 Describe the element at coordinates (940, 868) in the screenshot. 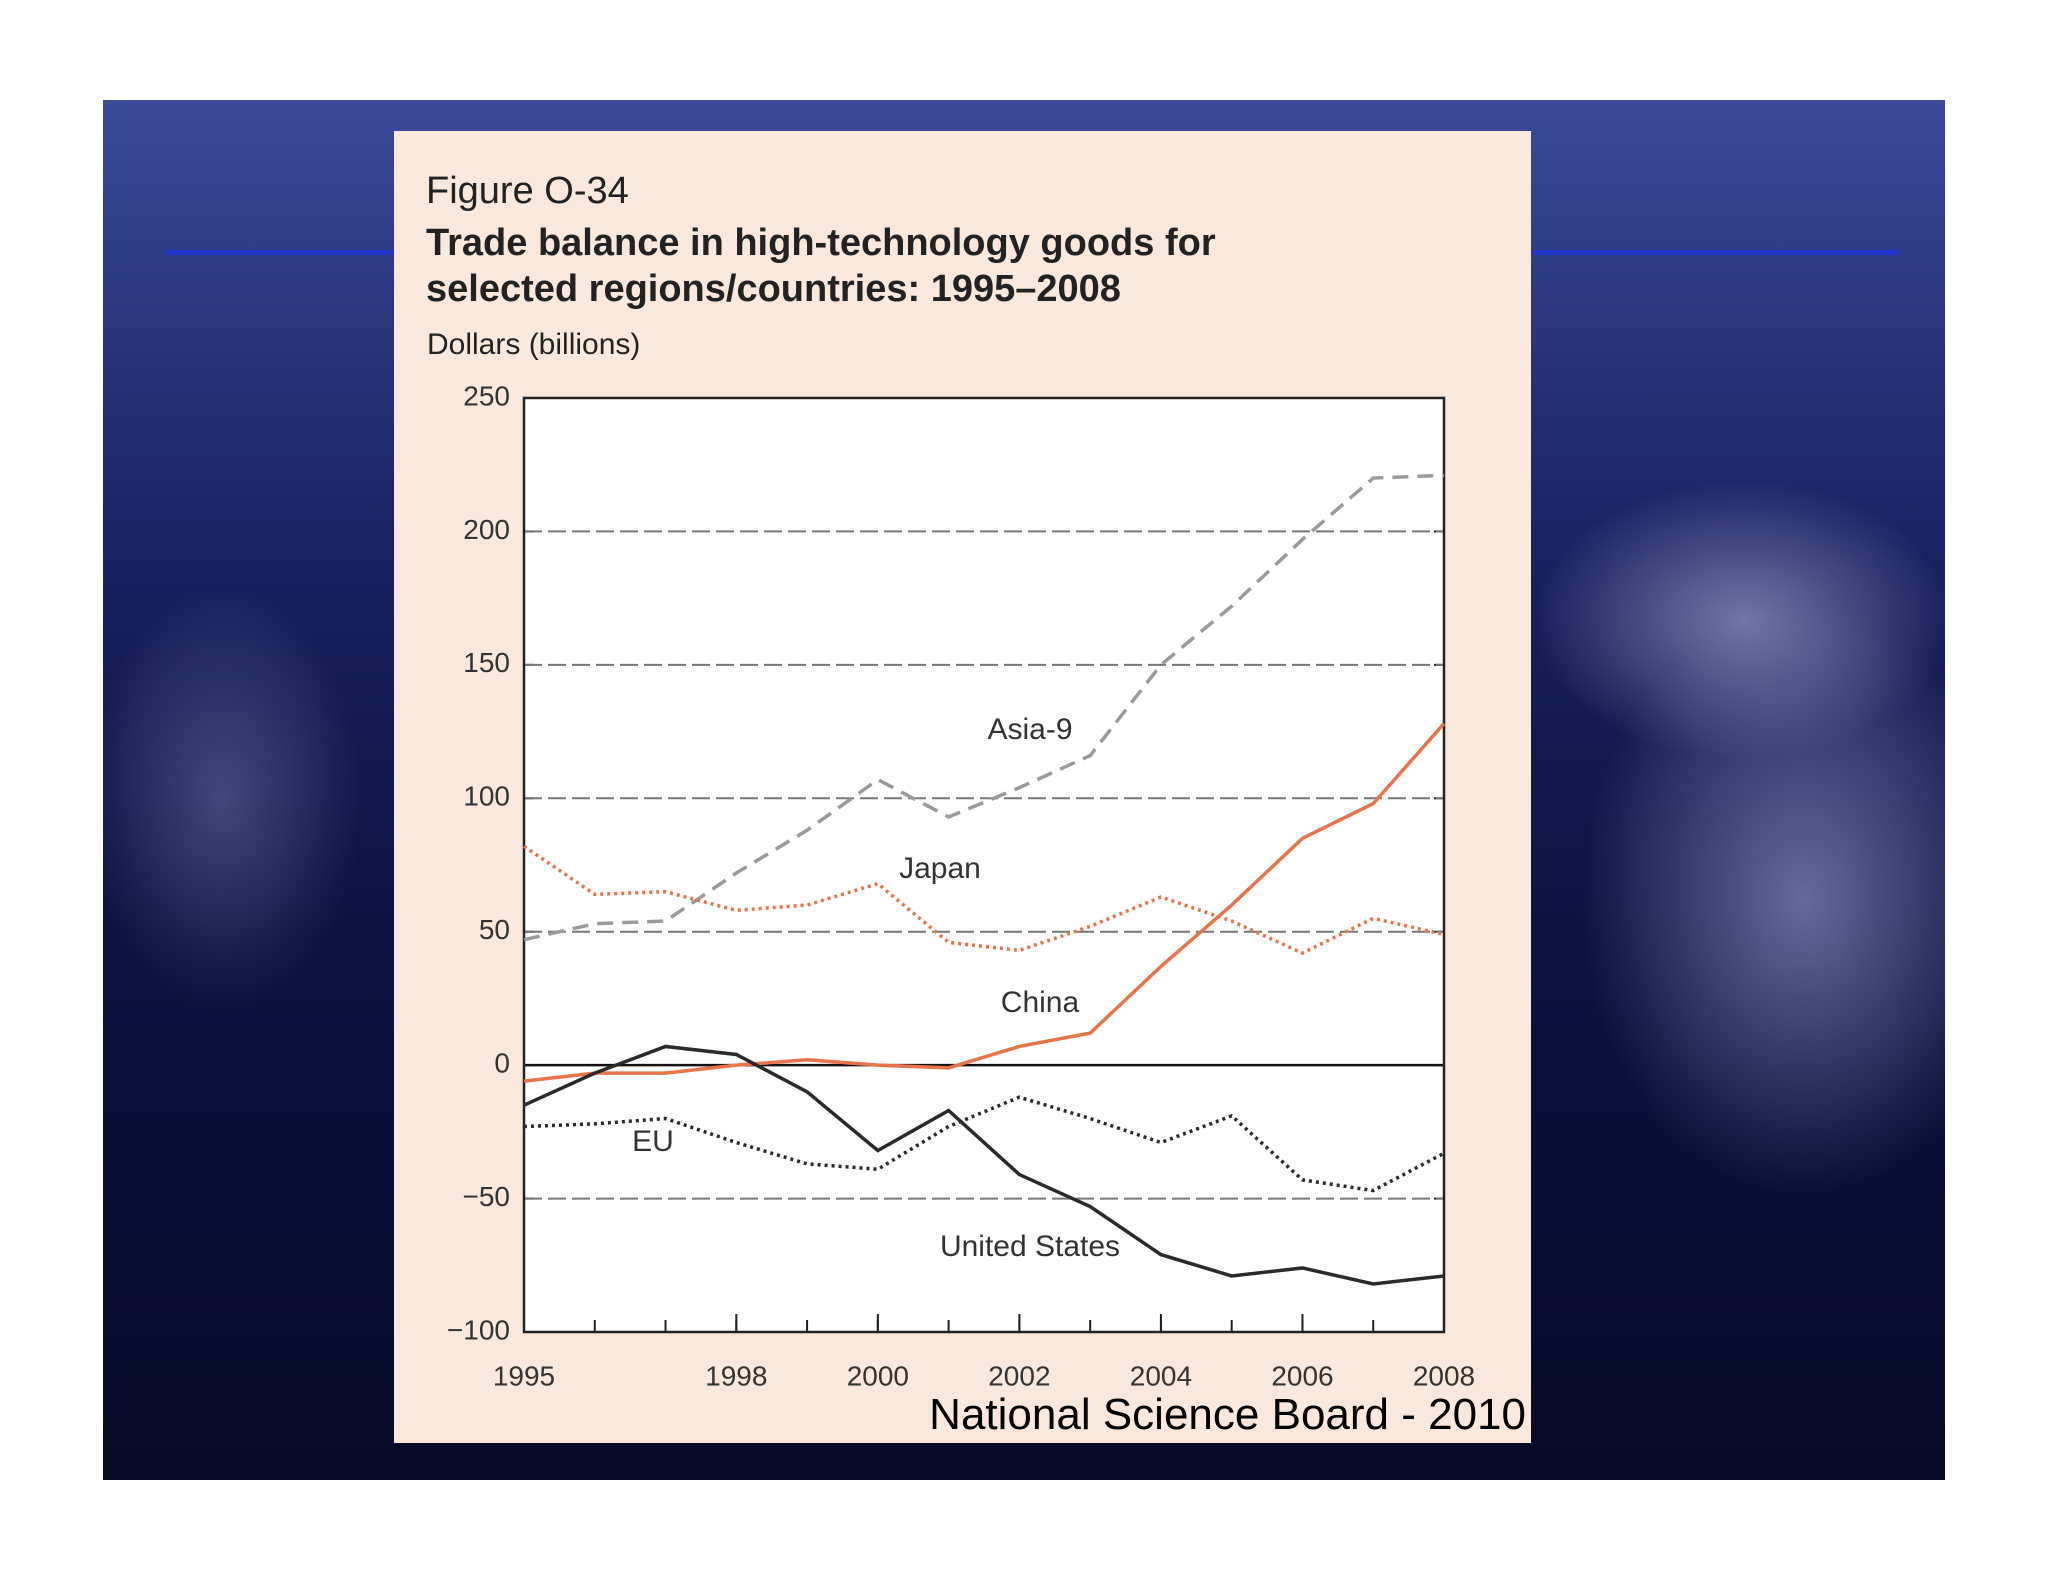

I see `series-label: Japan` at that location.